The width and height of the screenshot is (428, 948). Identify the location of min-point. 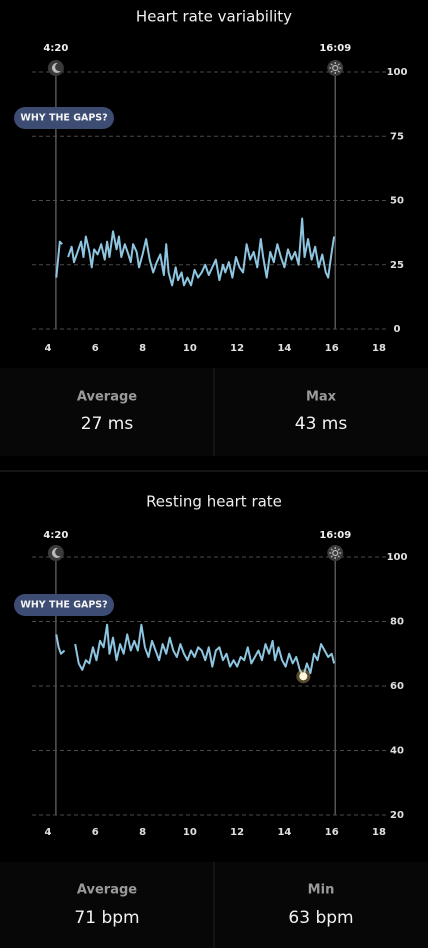
(303, 676).